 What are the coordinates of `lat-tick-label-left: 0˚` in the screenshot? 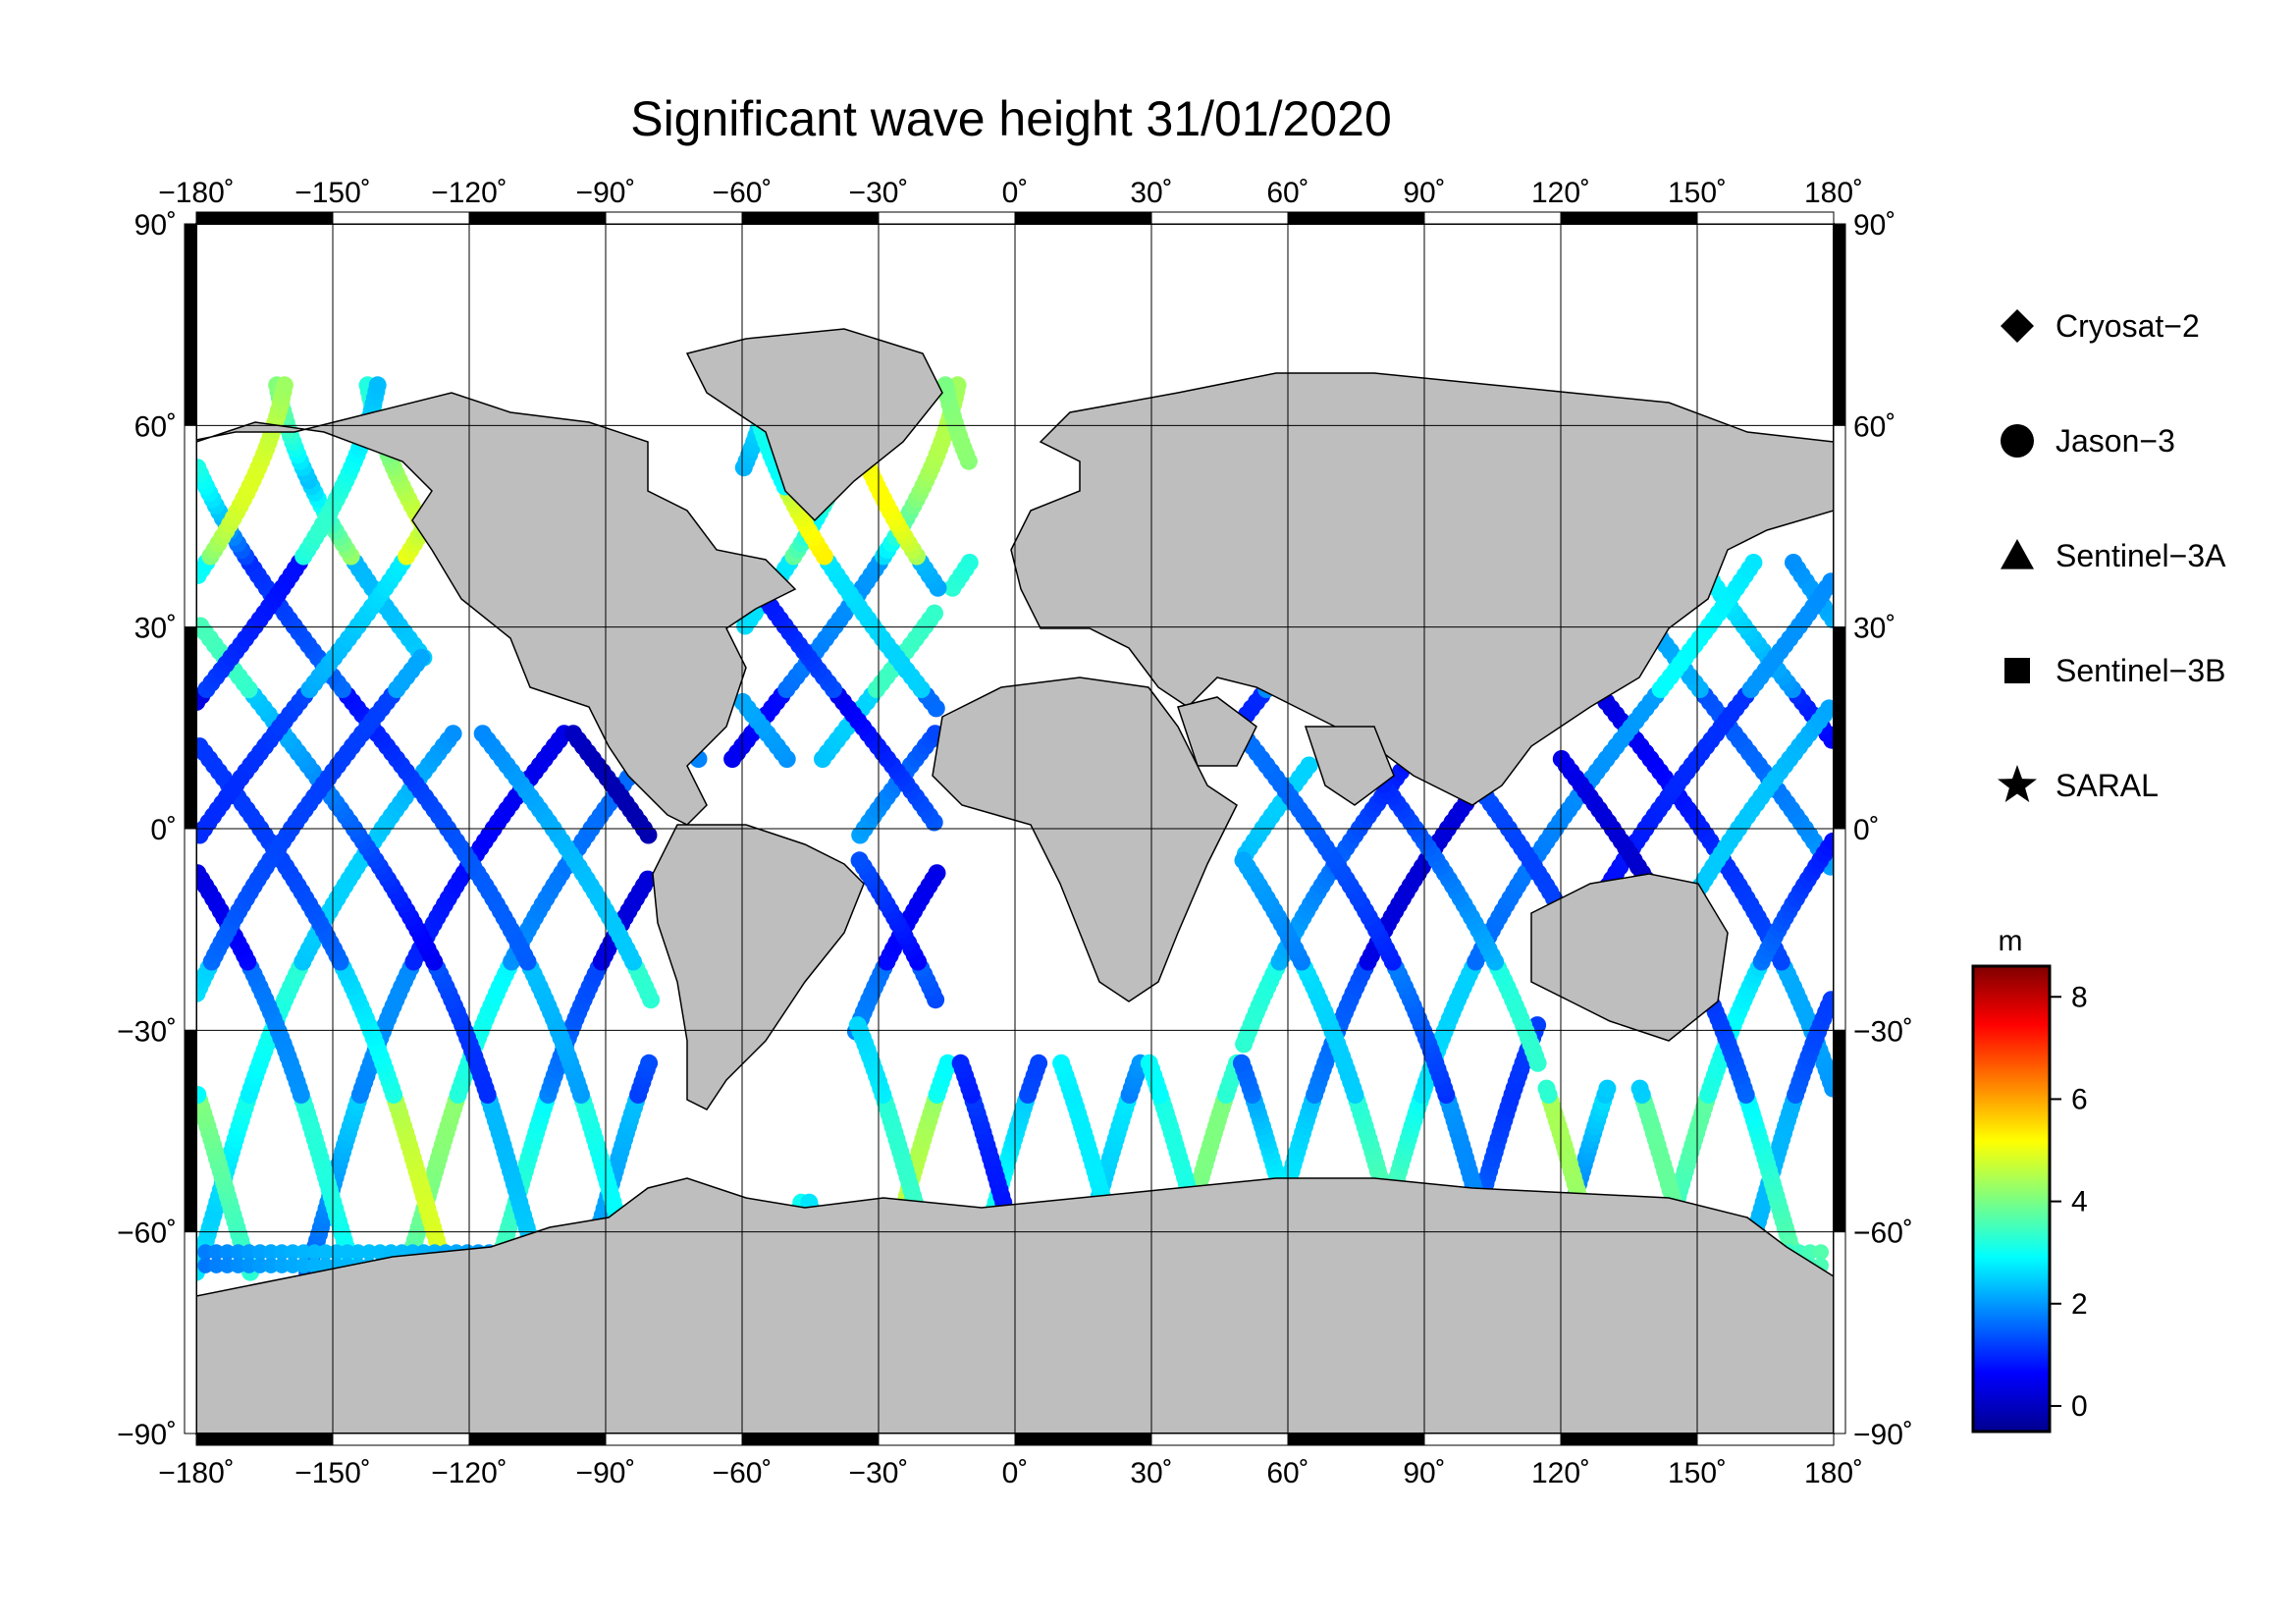 It's located at (163, 830).